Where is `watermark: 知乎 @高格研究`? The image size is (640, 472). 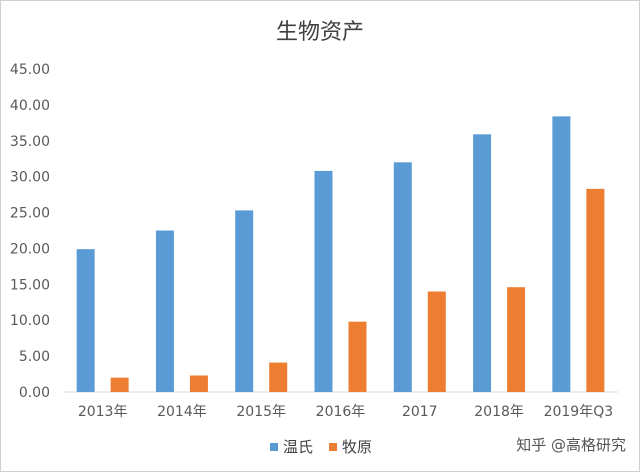
watermark: 知乎 @高格研究 is located at coordinates (571, 445).